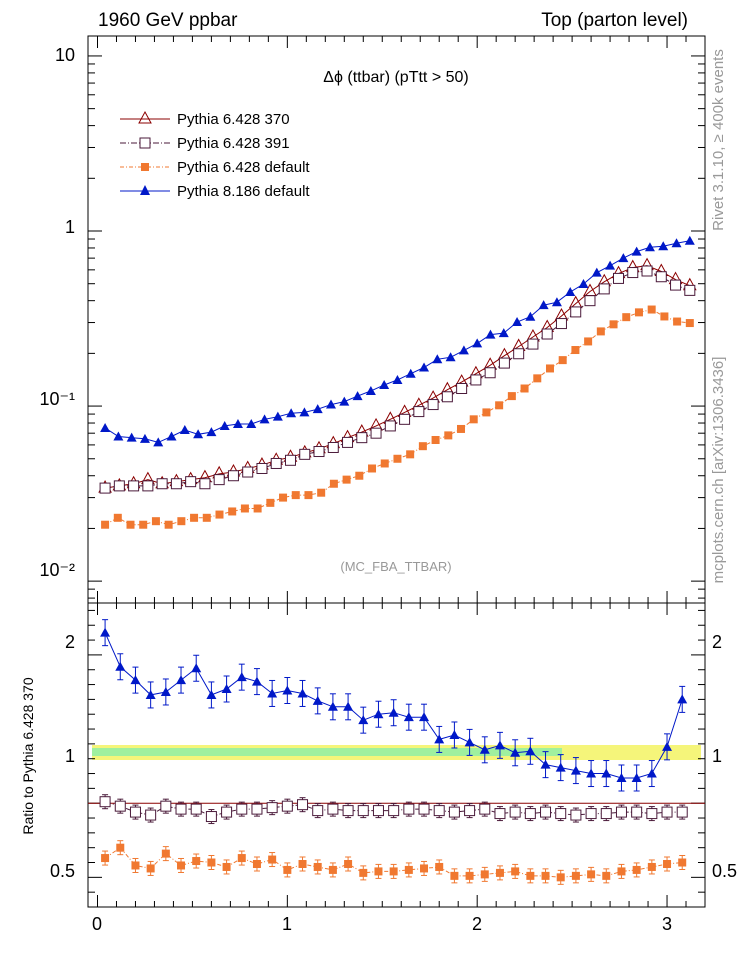 The image size is (746, 972). I want to click on ratio-ytick-label-2: 2, so click(70, 642).